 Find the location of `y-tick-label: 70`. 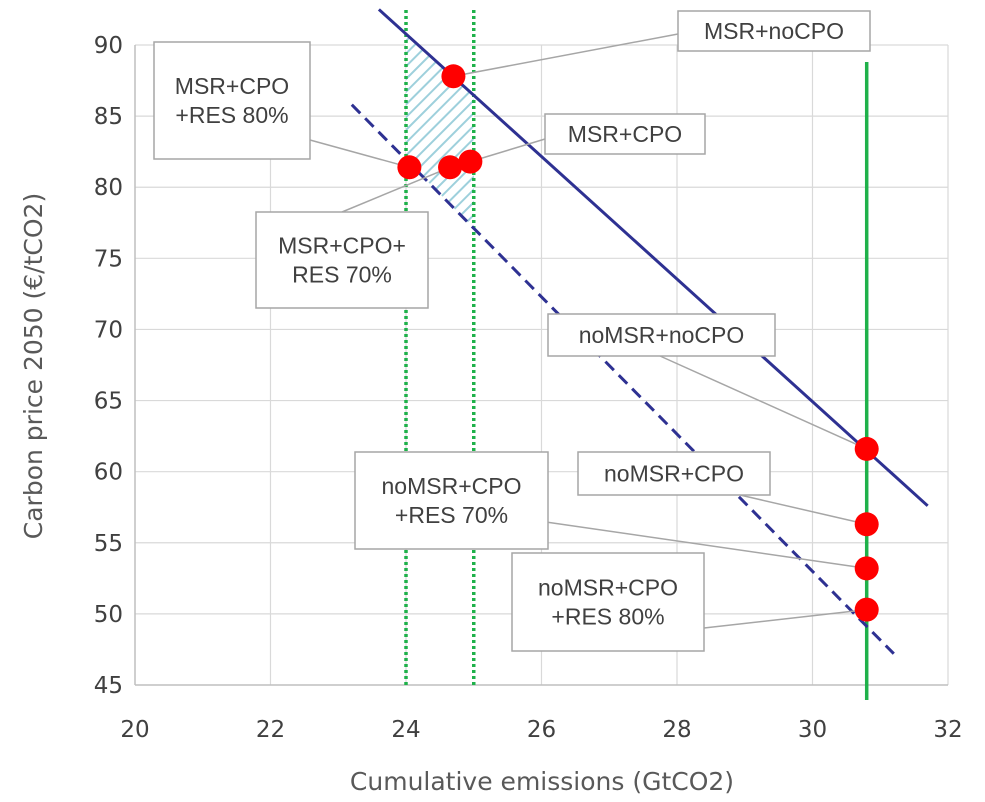

y-tick-label: 70 is located at coordinates (108, 330).